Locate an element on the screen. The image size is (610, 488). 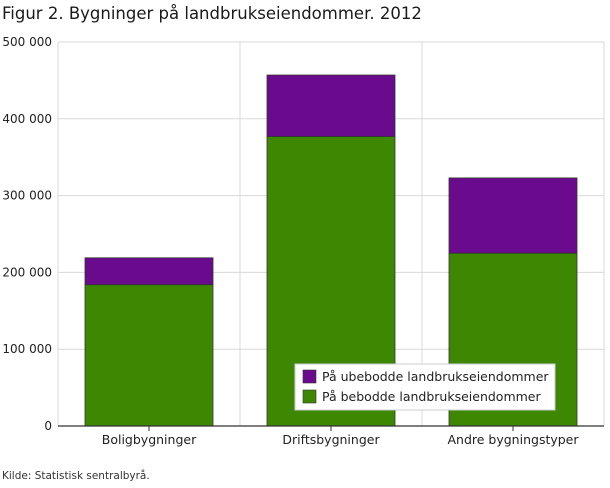
legend-label: På bebodde landbrukseiendommer is located at coordinates (431, 396).